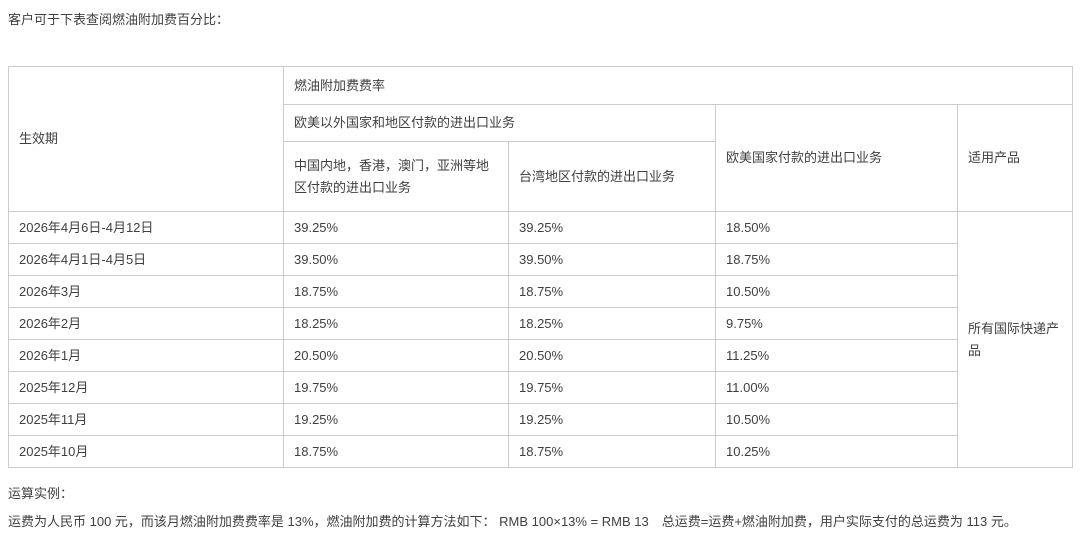 The image size is (1080, 536). I want to click on cell-period: 2025年10月, so click(146, 451).